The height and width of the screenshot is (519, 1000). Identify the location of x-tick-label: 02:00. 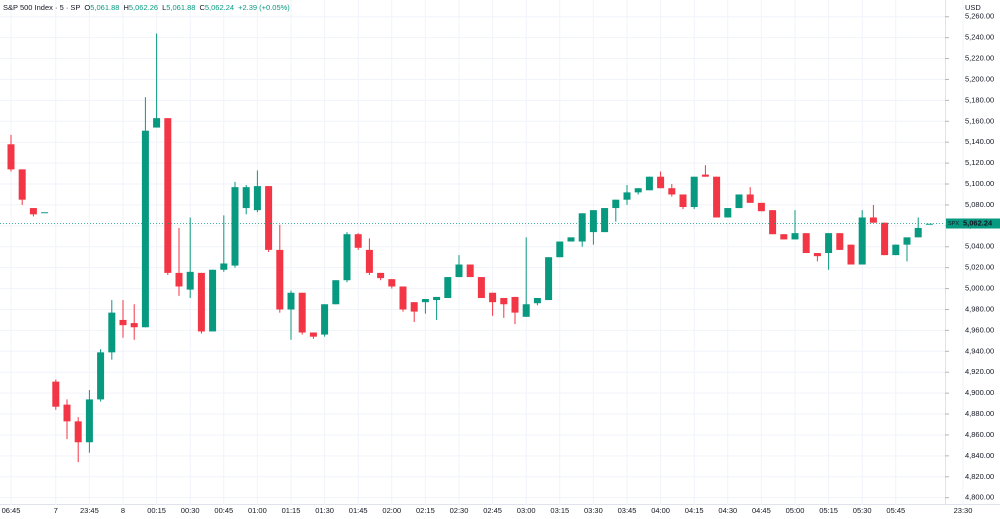
(391, 510).